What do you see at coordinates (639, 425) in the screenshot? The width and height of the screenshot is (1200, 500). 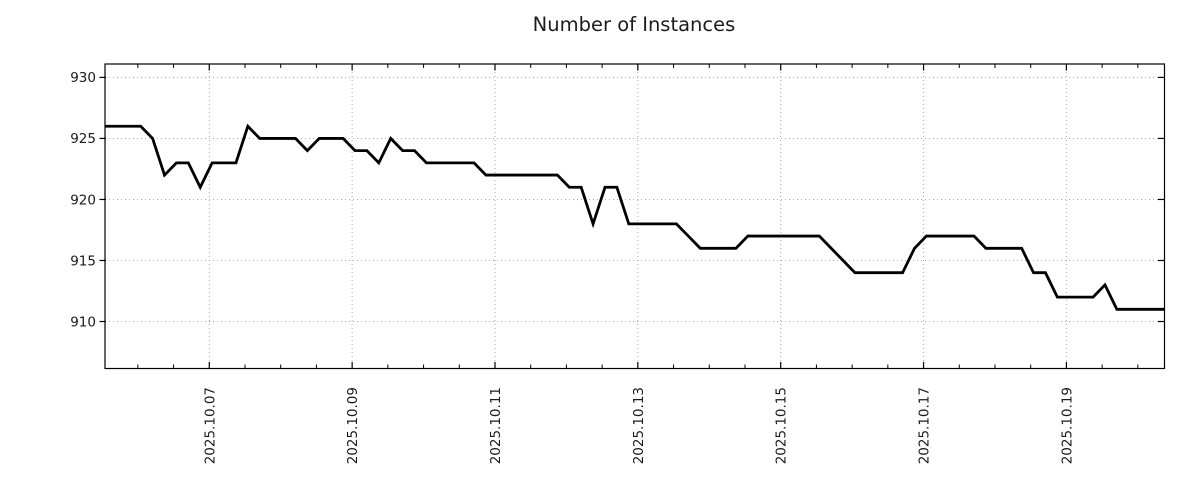 I see `x-tick-label: 2025.10.13` at bounding box center [639, 425].